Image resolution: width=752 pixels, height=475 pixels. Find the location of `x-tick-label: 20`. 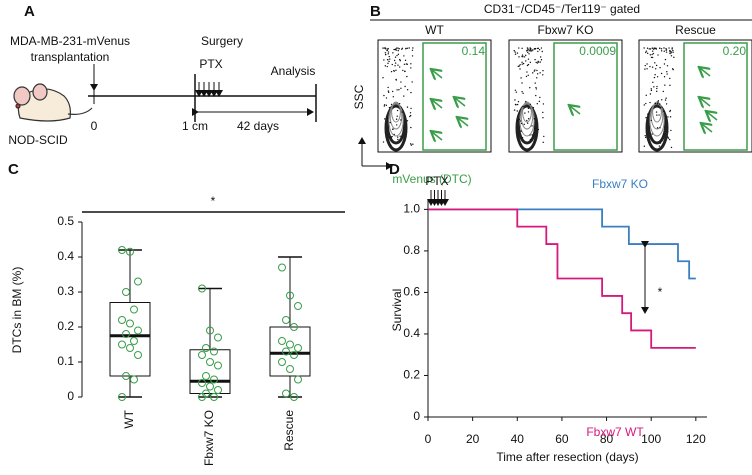

x-tick-label: 20 is located at coordinates (473, 439).